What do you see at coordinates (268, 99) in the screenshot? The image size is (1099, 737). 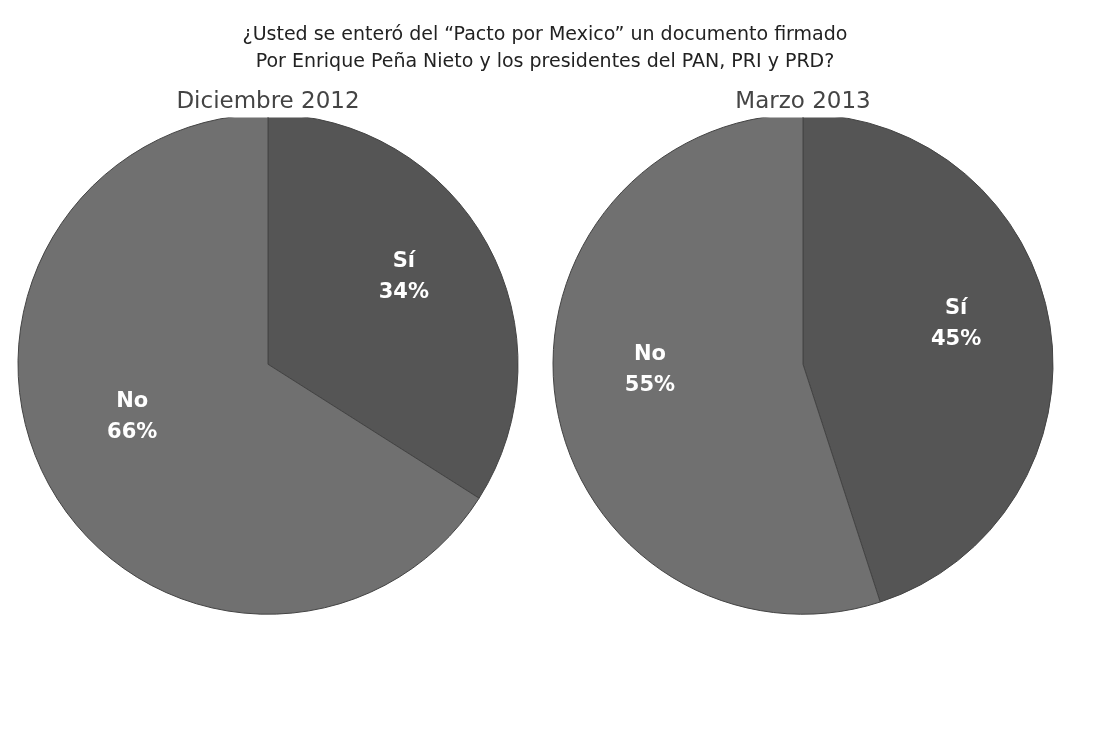 I see `chart-title: Diciembre 2012` at bounding box center [268, 99].